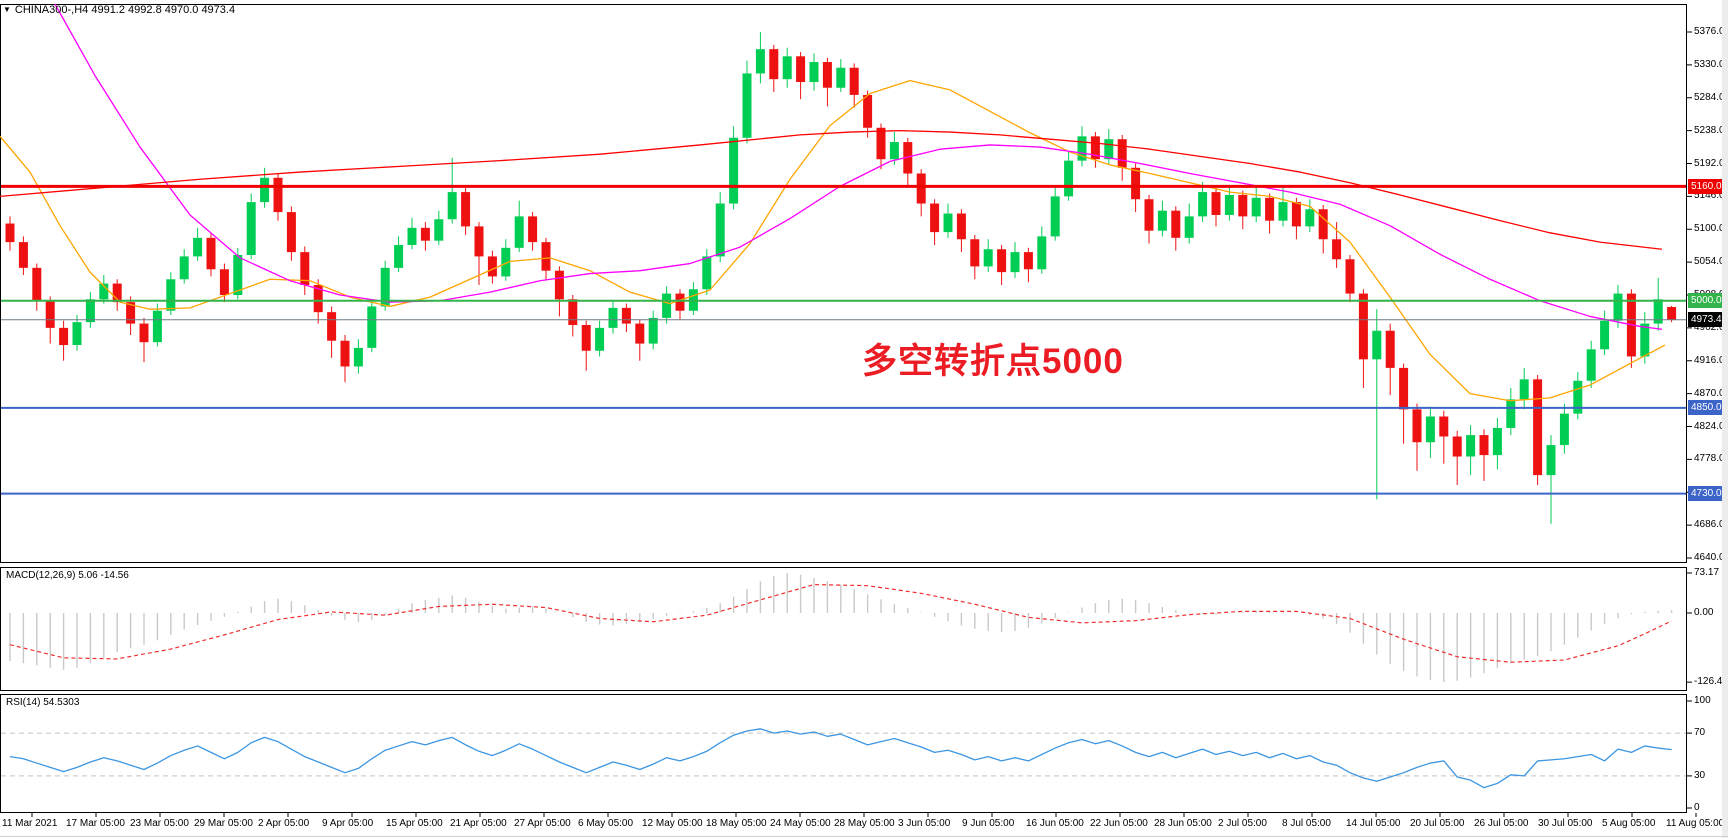 This screenshot has height=838, width=1728. I want to click on time-axis-label: 5 Aug 05:00, so click(1629, 823).